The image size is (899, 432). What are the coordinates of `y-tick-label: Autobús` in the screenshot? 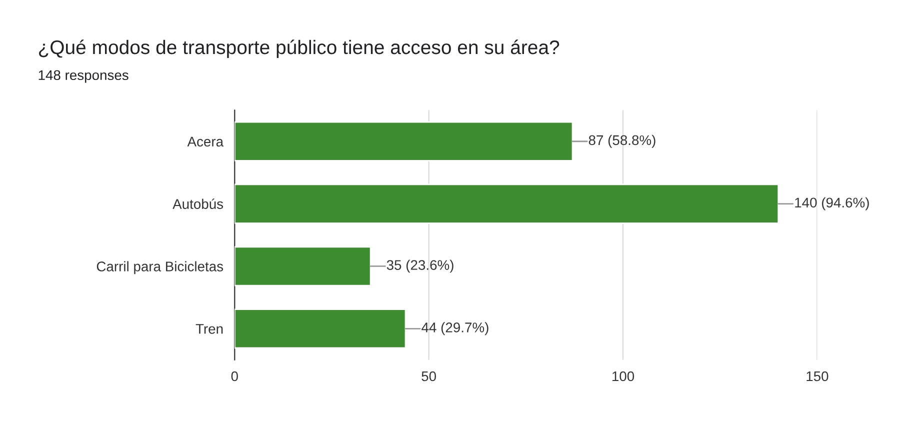 It's located at (198, 203).